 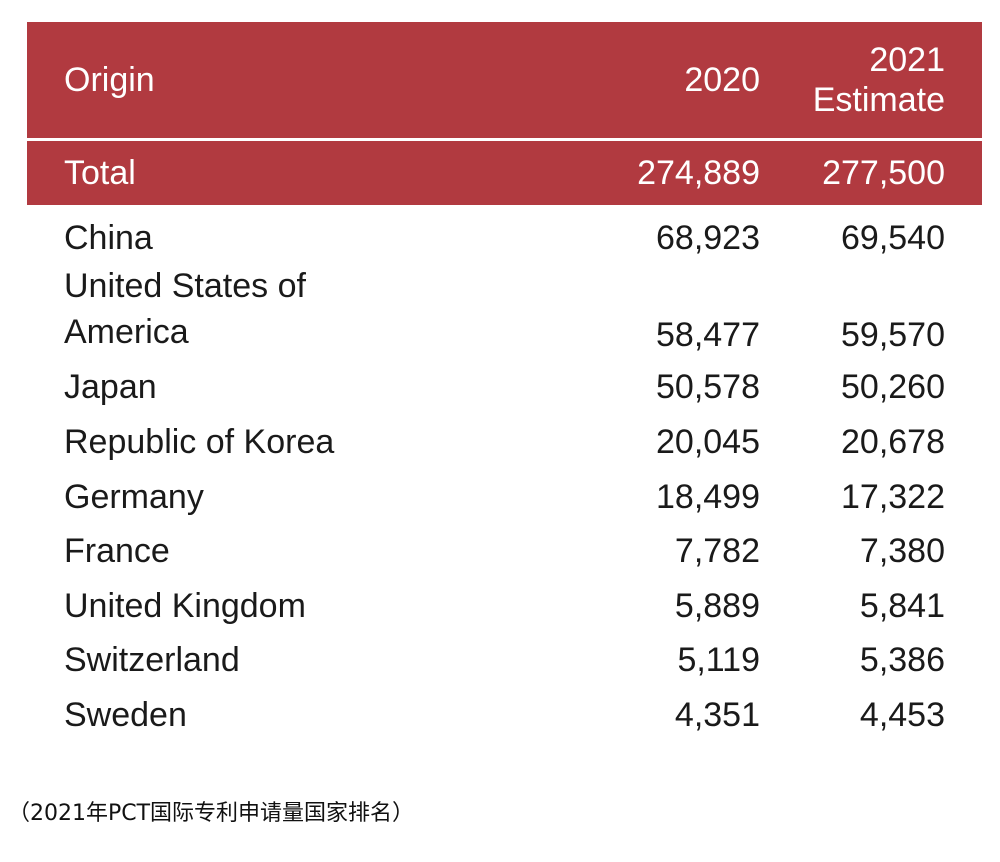 I want to click on row-2020: 5,889, so click(x=717, y=605).